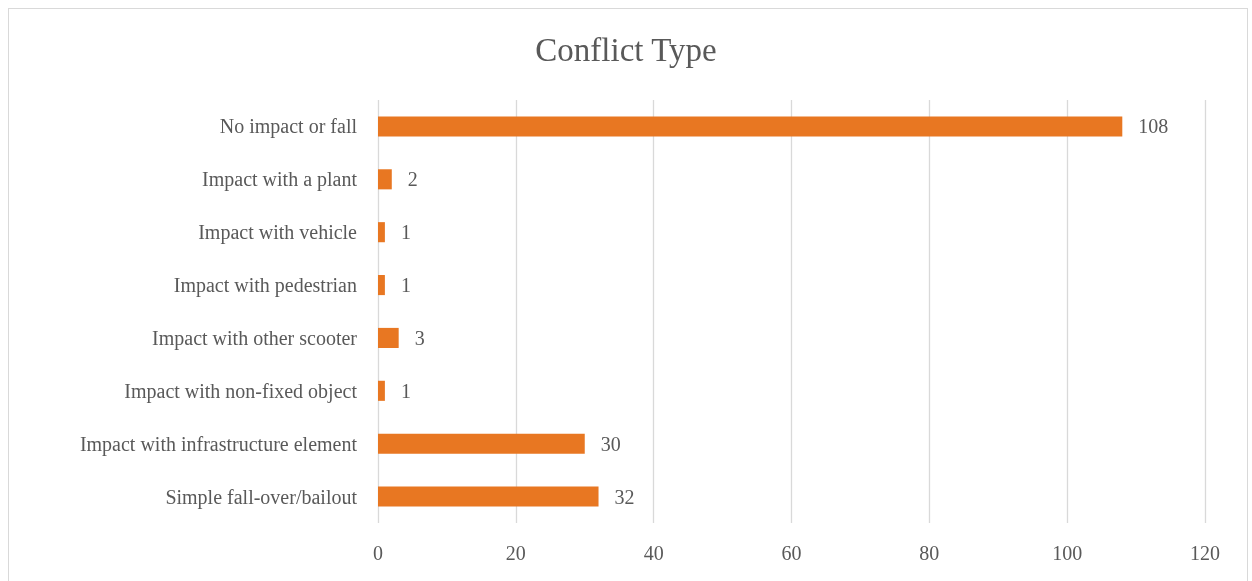  Describe the element at coordinates (653, 553) in the screenshot. I see `x-tick-label: 40` at that location.